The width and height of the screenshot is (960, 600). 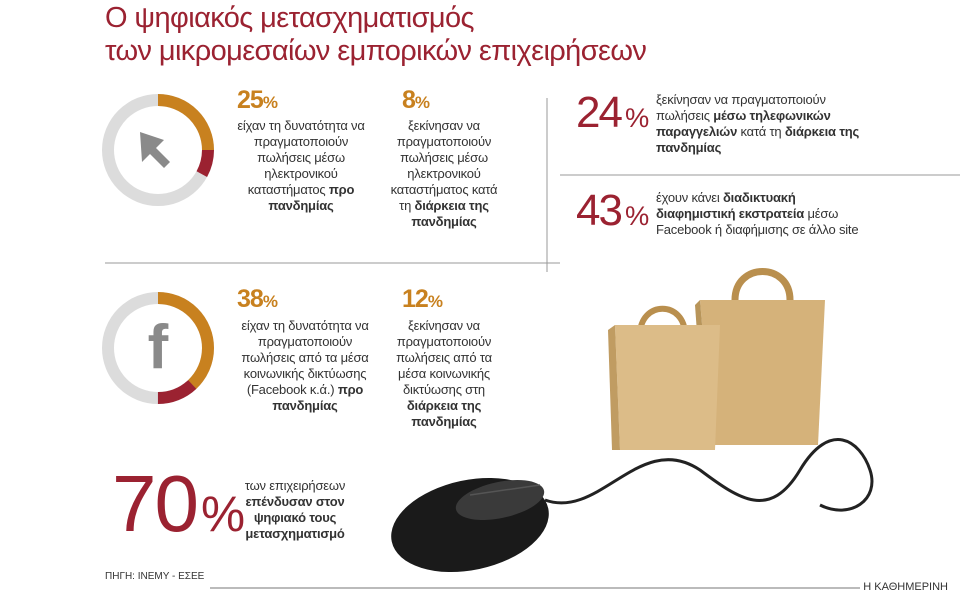 I want to click on description-part: ξεκίνησαν να πραγματοποιούν πωλήσεις, so click(x=741, y=107).